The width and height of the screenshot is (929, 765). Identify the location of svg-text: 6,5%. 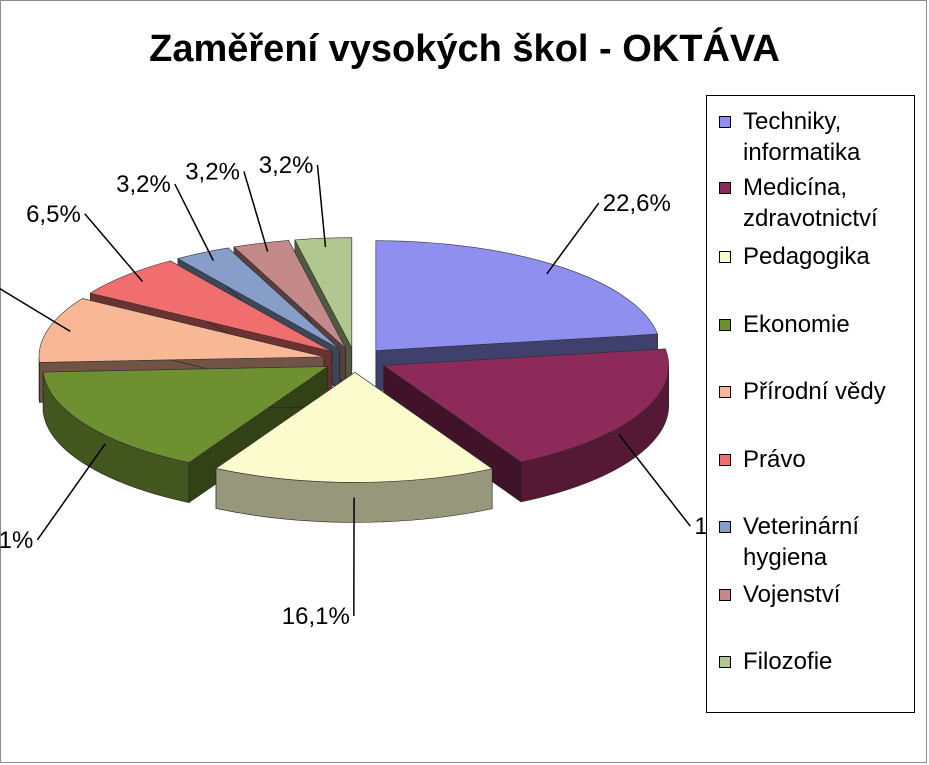
(53, 214).